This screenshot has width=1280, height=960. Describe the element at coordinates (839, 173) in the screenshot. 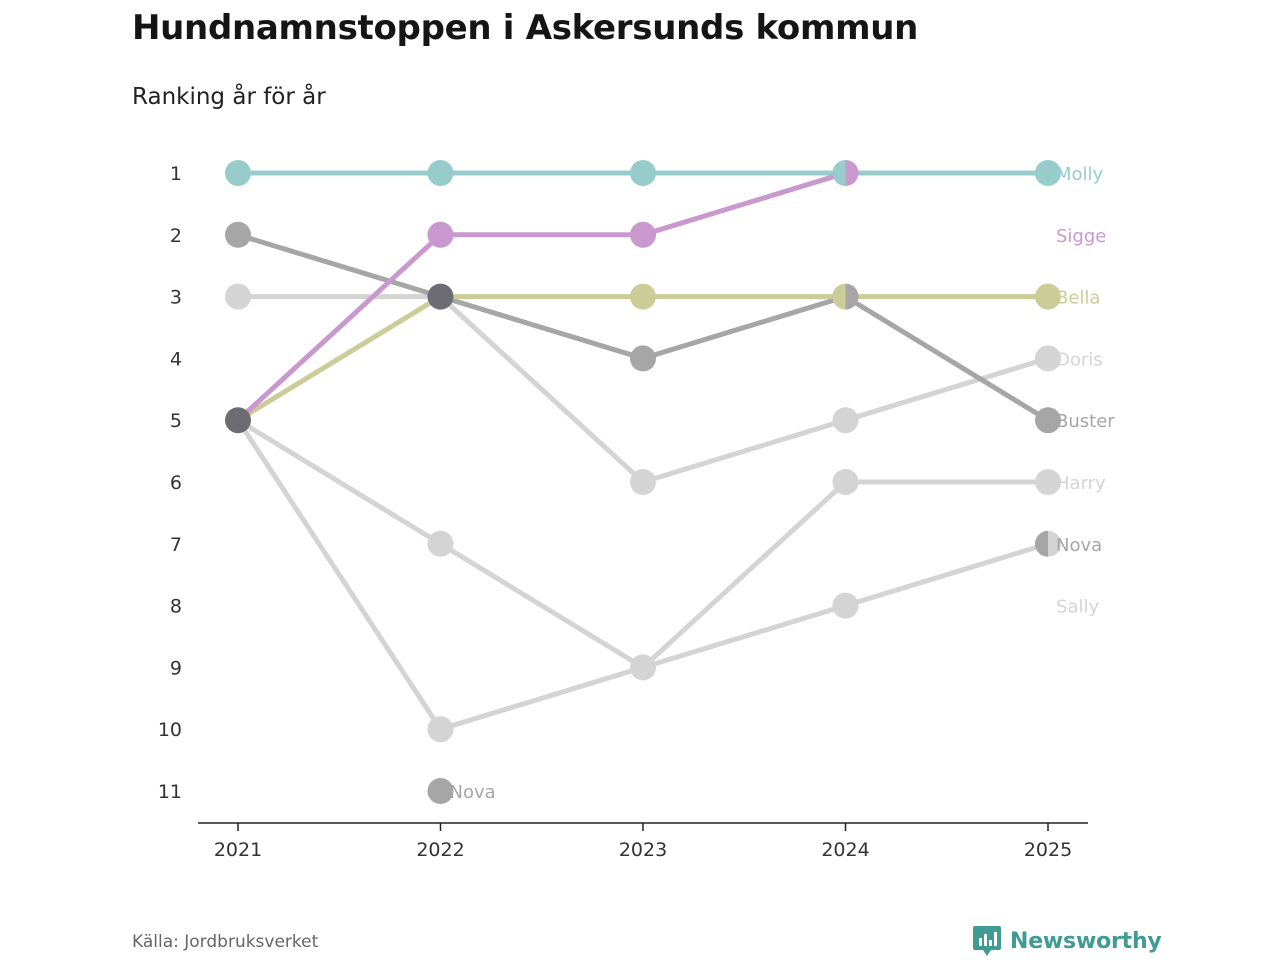

I see `point-molly-2024` at that location.